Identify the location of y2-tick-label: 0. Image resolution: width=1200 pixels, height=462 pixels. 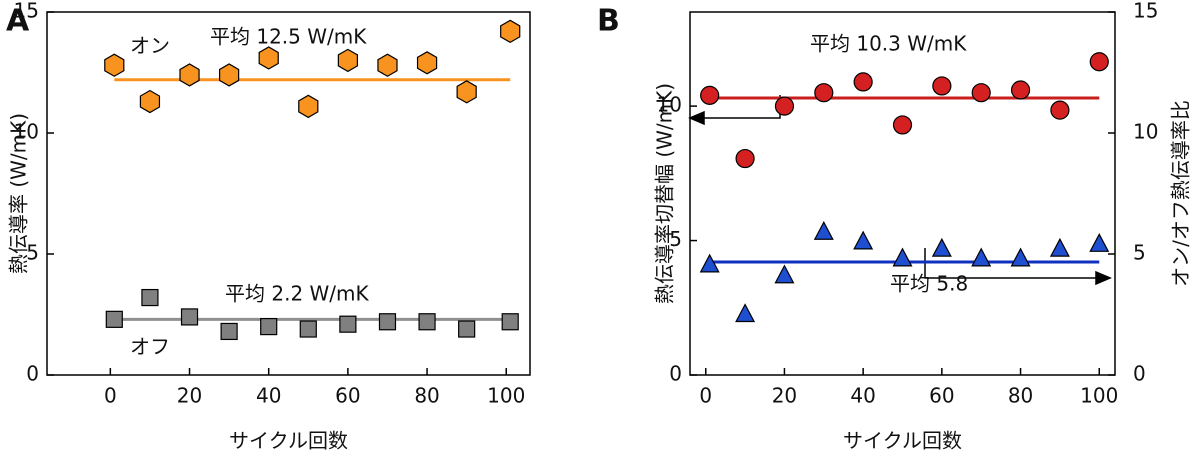
(1139, 374).